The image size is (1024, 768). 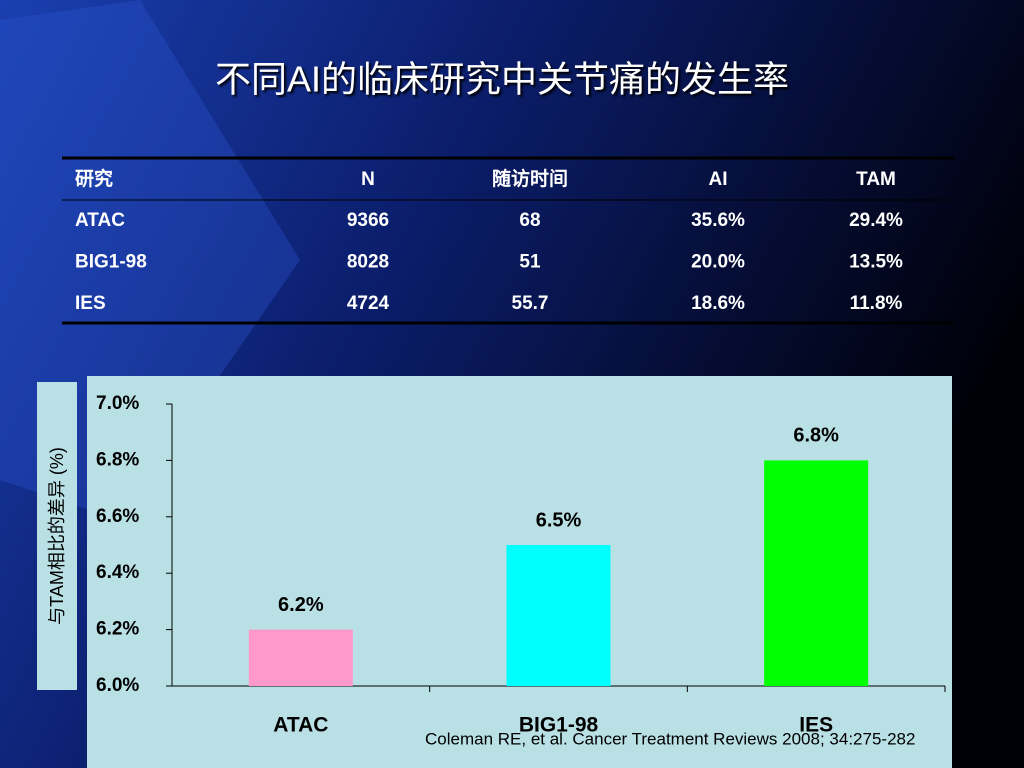 What do you see at coordinates (718, 179) in the screenshot?
I see `table-cell: AI` at bounding box center [718, 179].